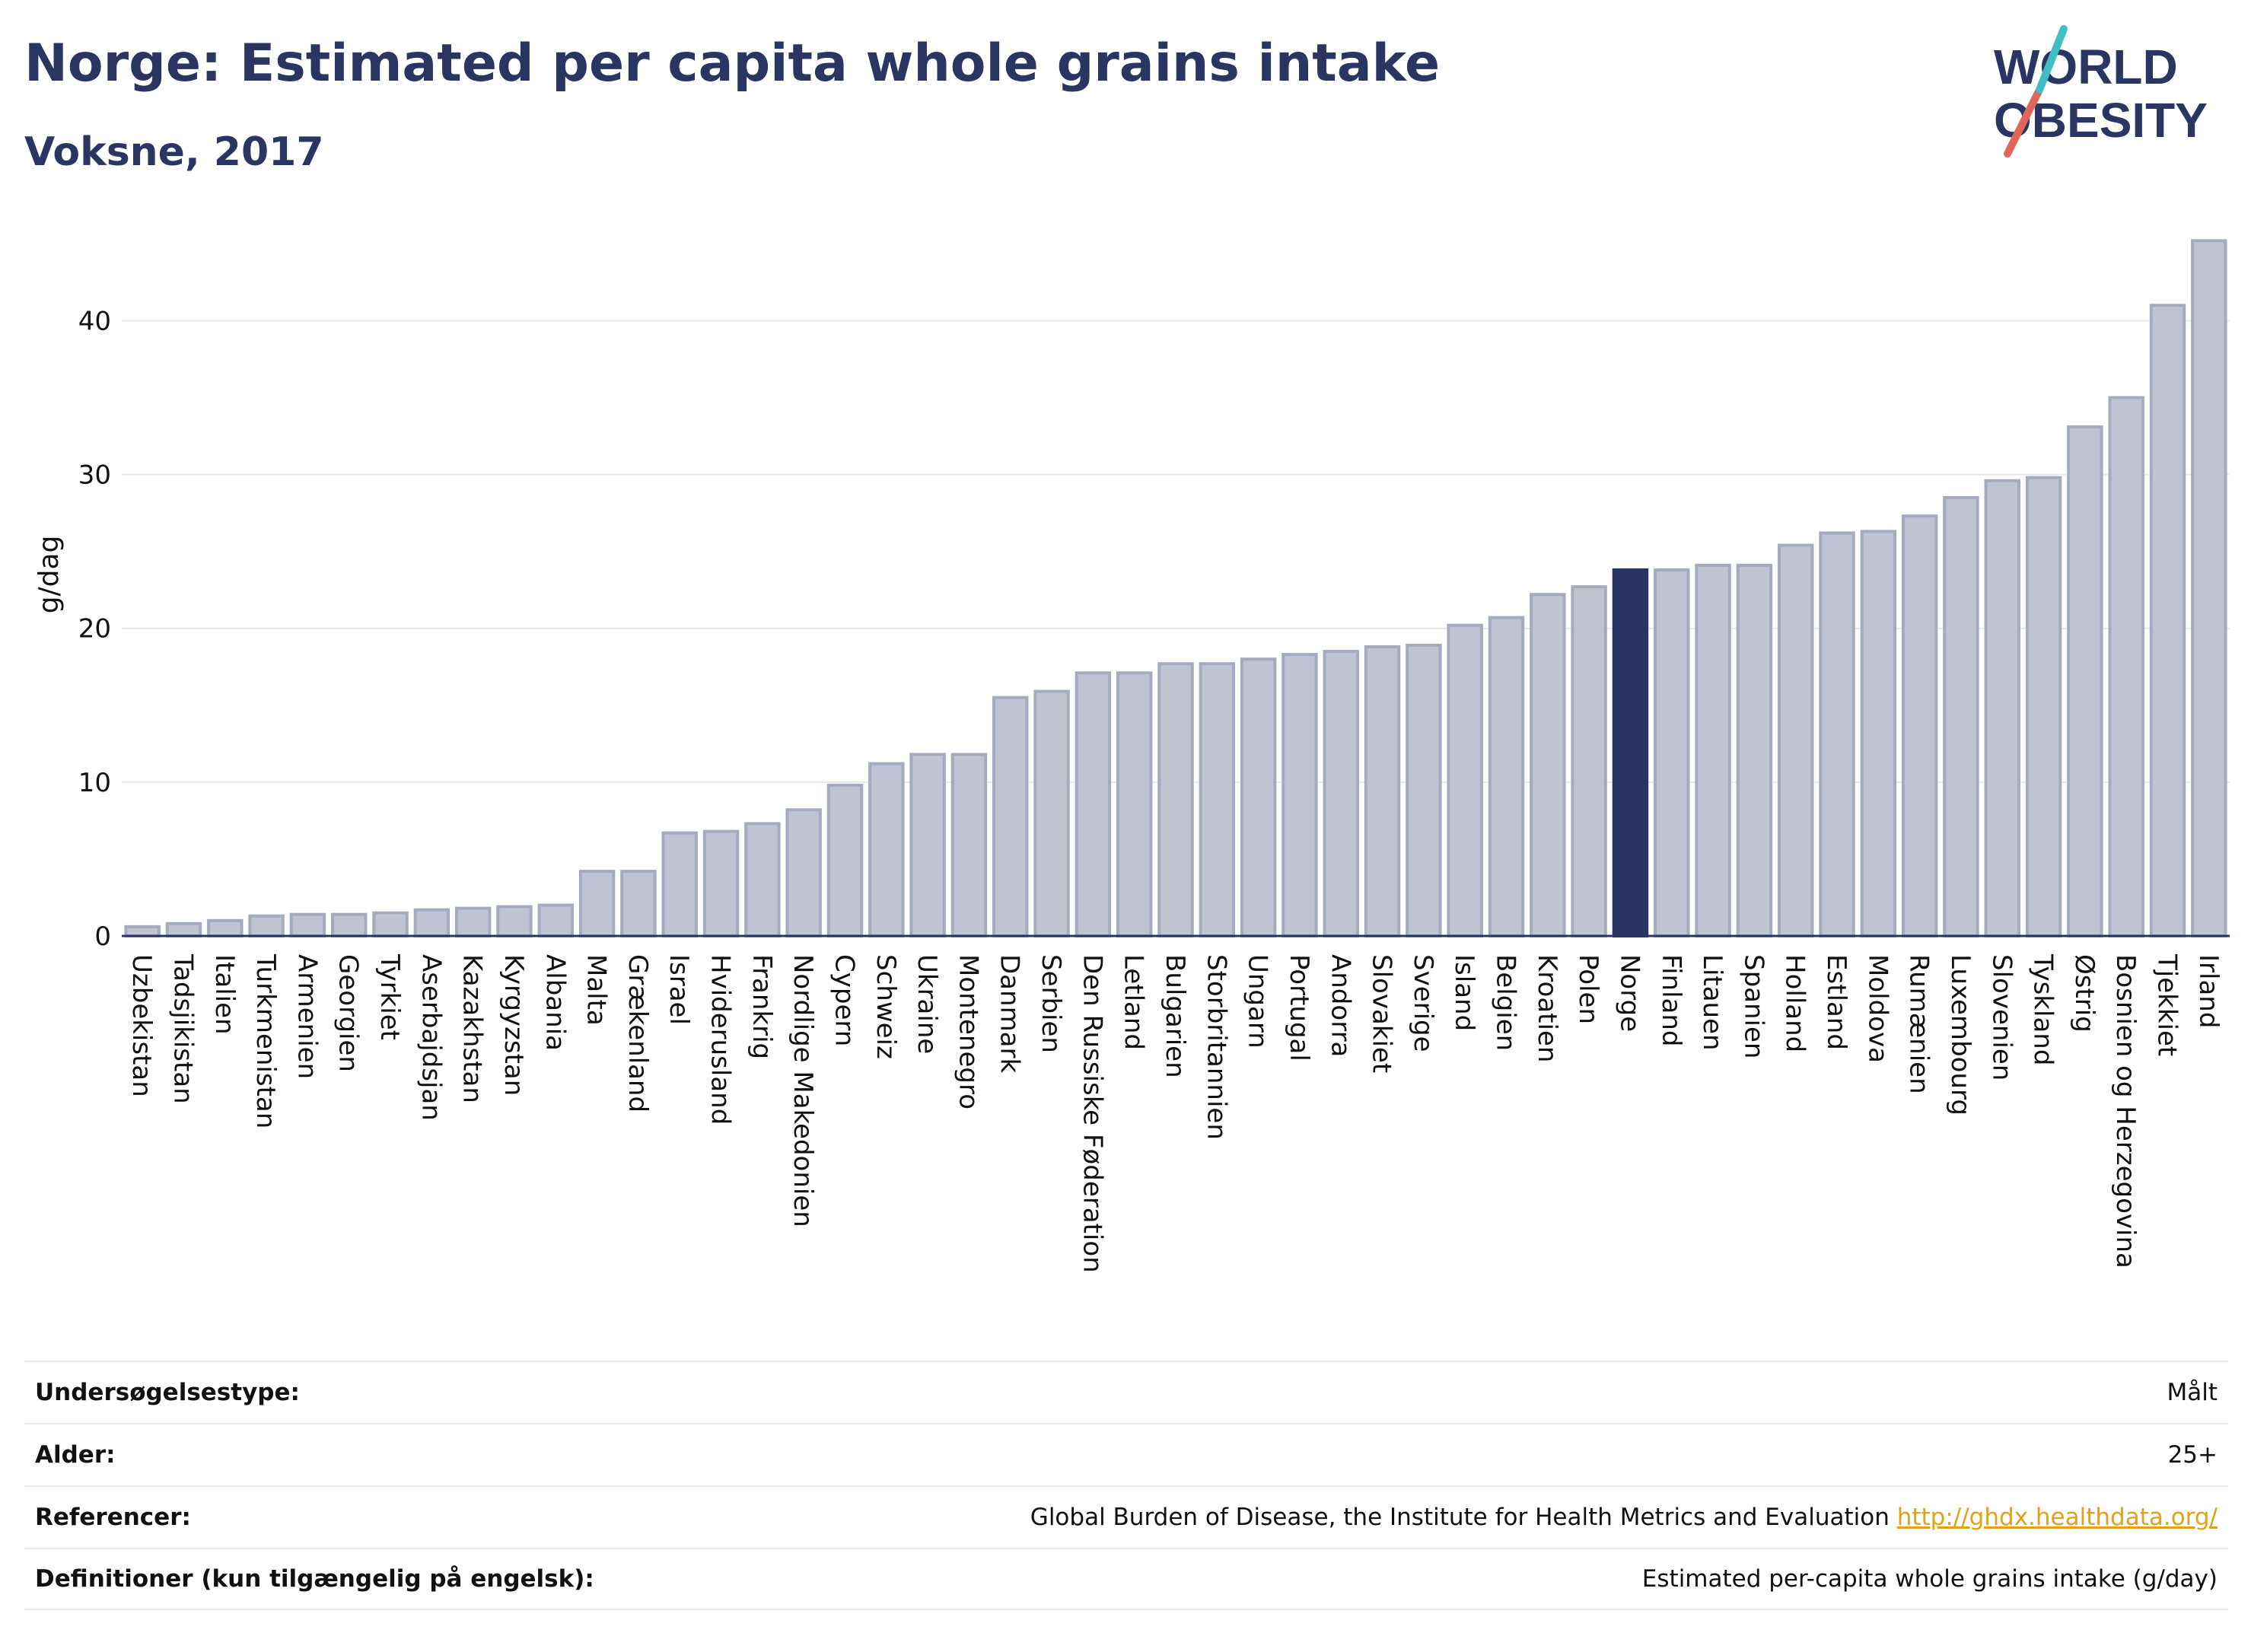  Describe the element at coordinates (1093, 804) in the screenshot. I see `bar-den-russiske-føderation` at that location.